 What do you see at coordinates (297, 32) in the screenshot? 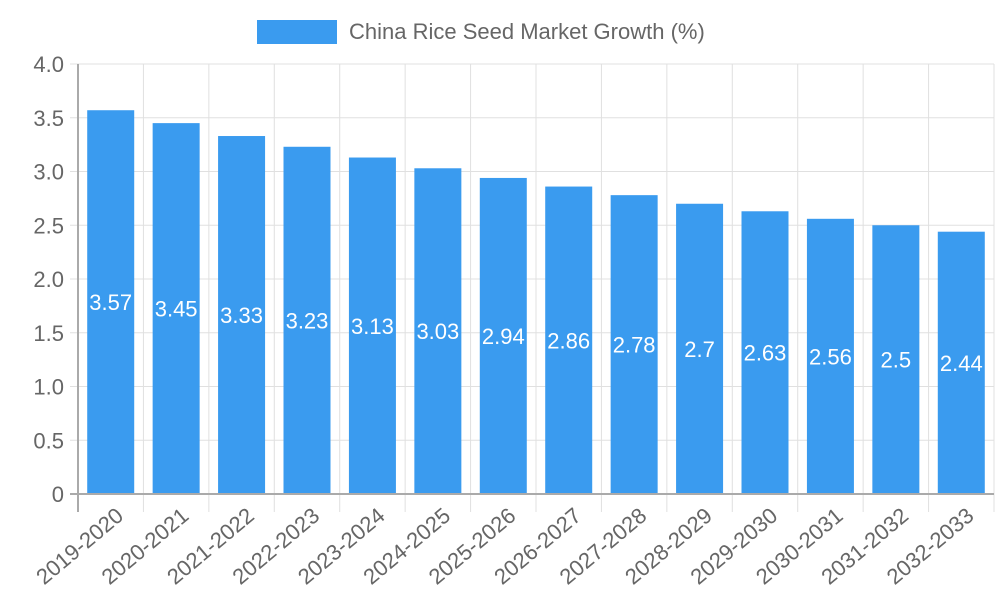
I see `legend-swatch` at bounding box center [297, 32].